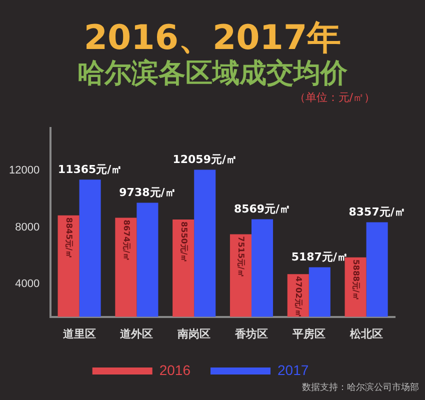 This screenshot has height=400, width=425. What do you see at coordinates (319, 257) in the screenshot?
I see `data-label: 5187元/㎡` at bounding box center [319, 257].